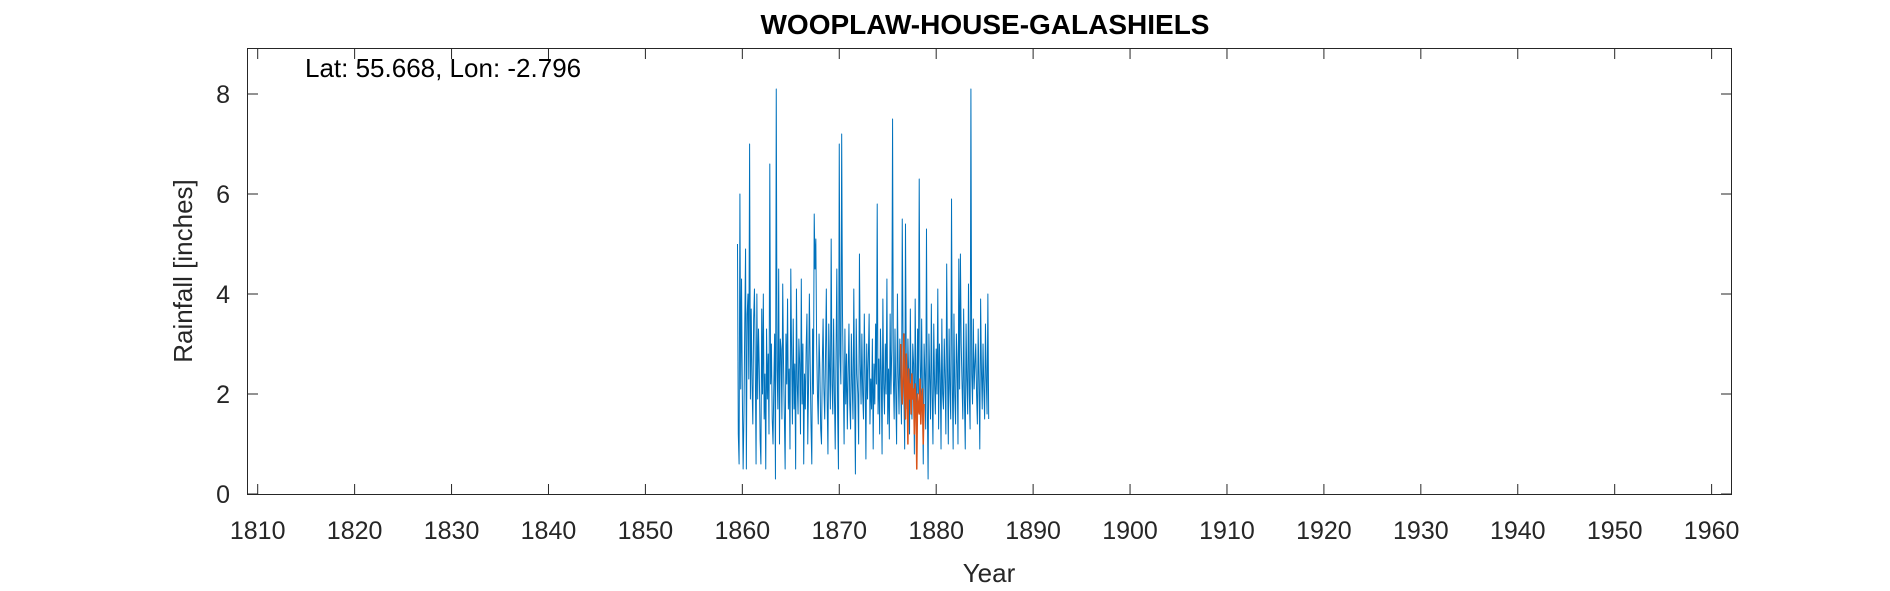  I want to click on x-tick-label: 1880, so click(936, 531).